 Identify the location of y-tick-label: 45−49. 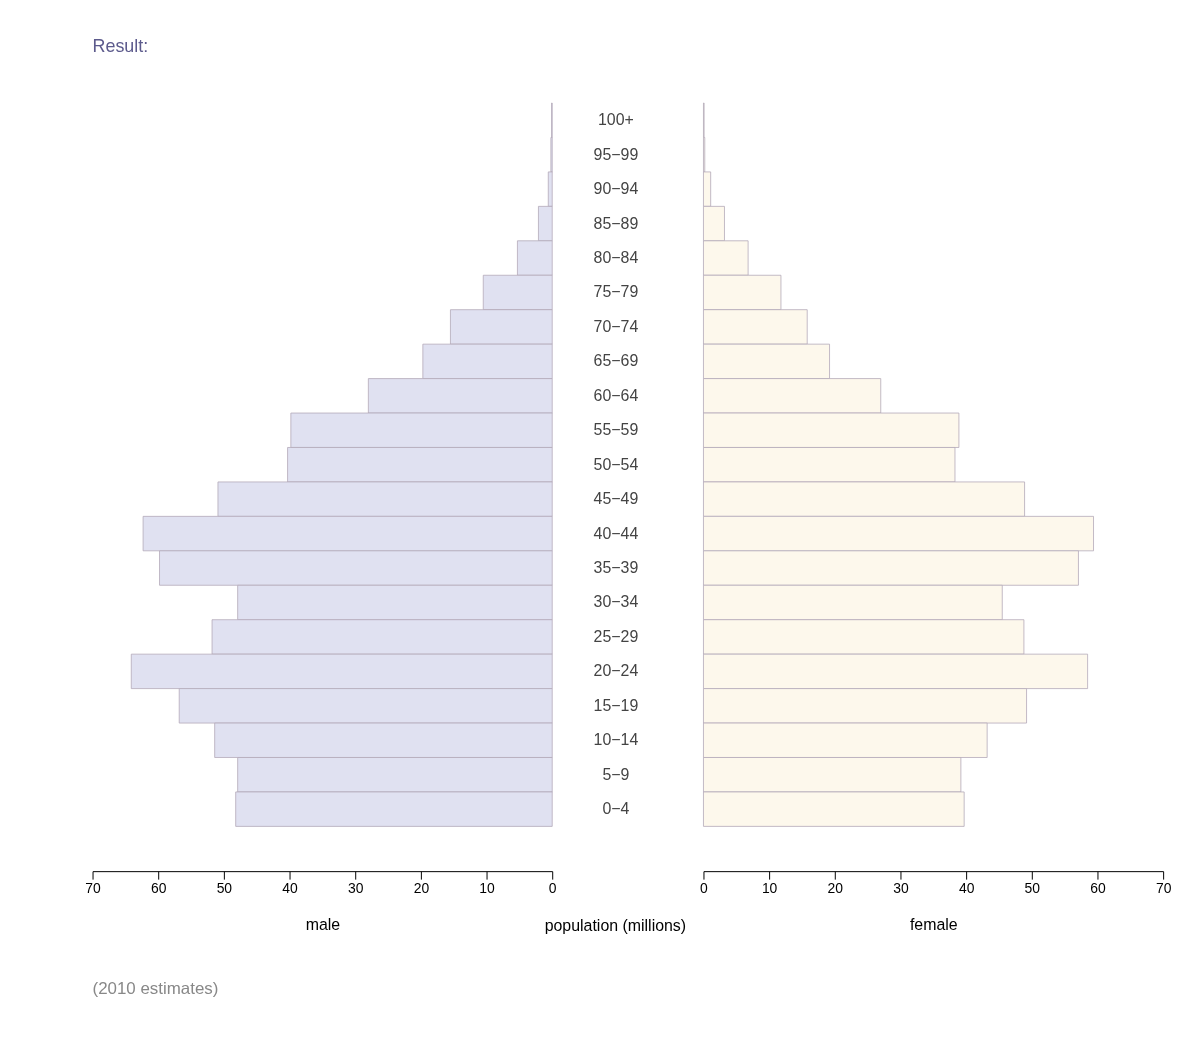
(616, 499).